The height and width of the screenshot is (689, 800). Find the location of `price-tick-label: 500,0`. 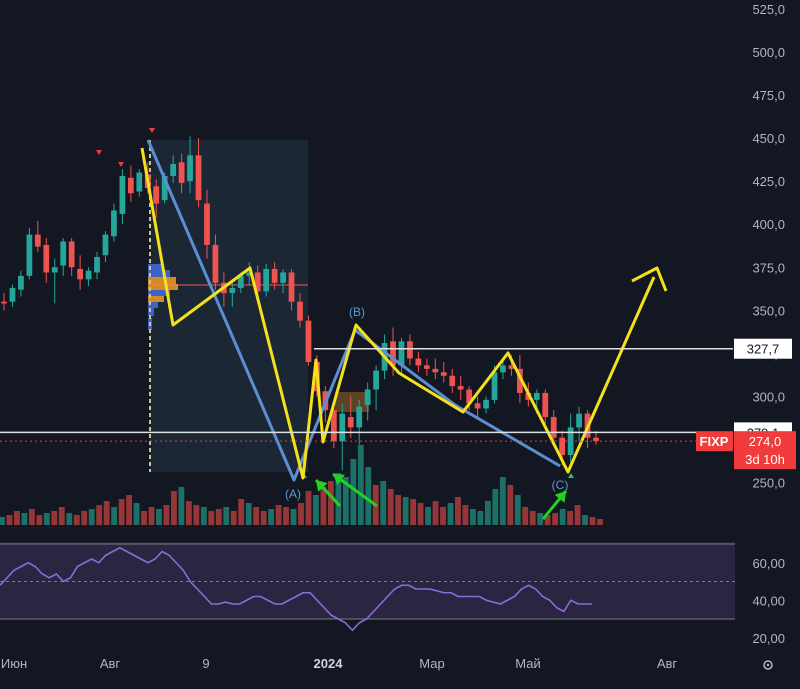

price-tick-label: 500,0 is located at coordinates (768, 52).